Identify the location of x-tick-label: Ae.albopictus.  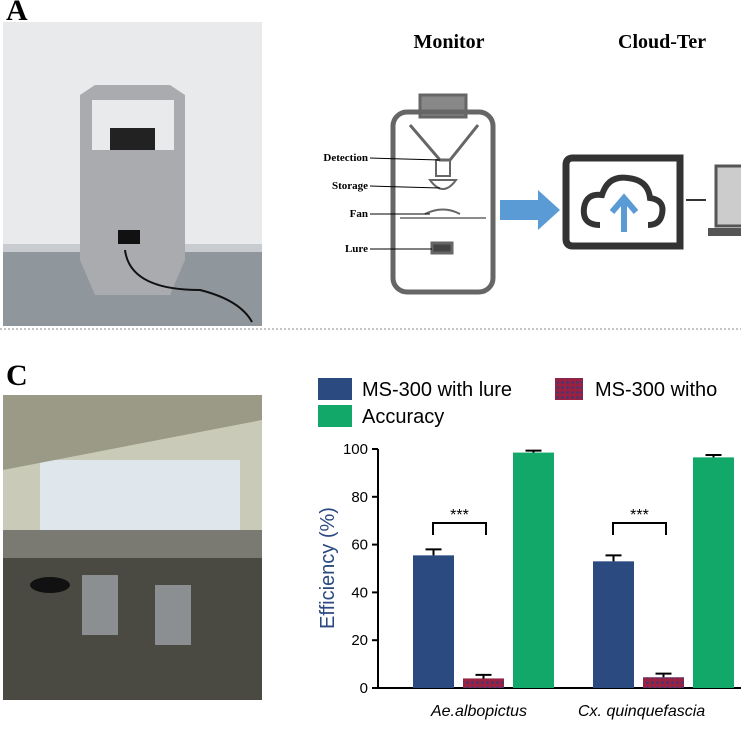
(478, 711).